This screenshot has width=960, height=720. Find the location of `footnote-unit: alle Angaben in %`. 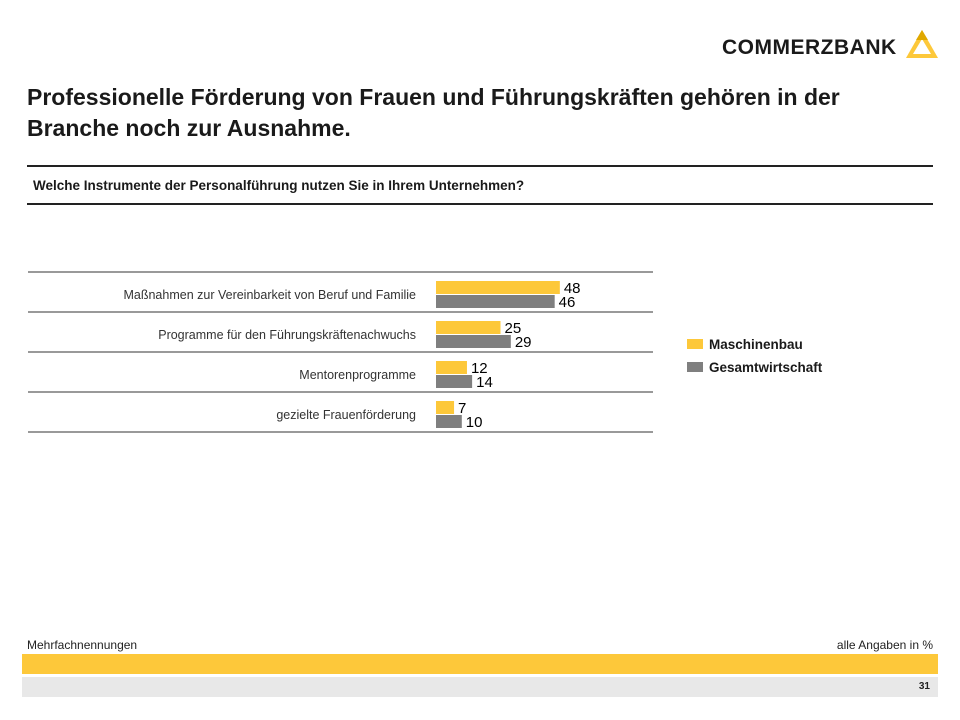

footnote-unit: alle Angaben in % is located at coordinates (884, 645).